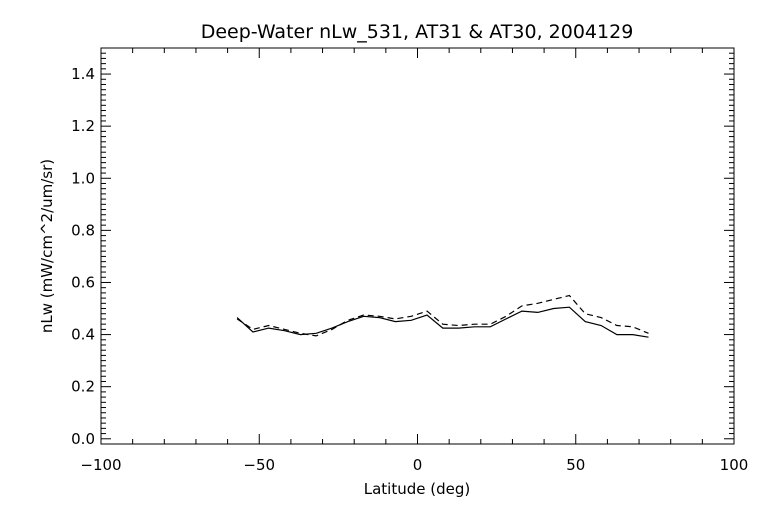  What do you see at coordinates (734, 465) in the screenshot?
I see `x-tick-label: 100` at bounding box center [734, 465].